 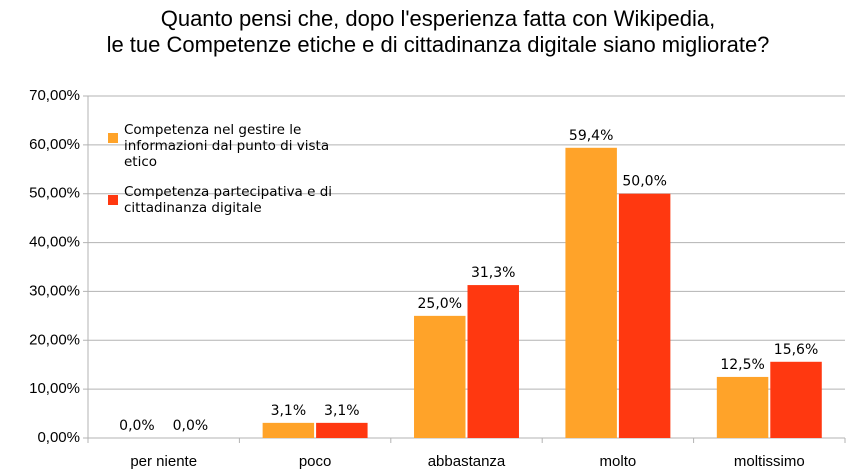 What do you see at coordinates (54, 95) in the screenshot?
I see `y-tick-label: 70,00%` at bounding box center [54, 95].